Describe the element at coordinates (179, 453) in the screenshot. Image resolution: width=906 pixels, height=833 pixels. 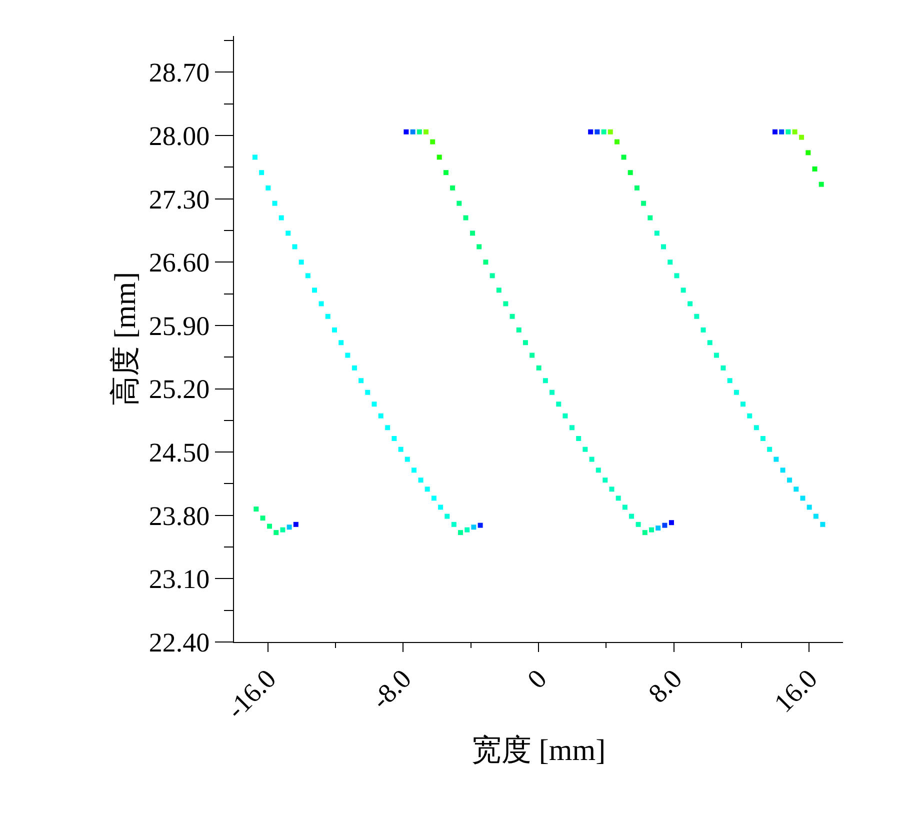
I see `y-tick-label: 24.50` at that location.